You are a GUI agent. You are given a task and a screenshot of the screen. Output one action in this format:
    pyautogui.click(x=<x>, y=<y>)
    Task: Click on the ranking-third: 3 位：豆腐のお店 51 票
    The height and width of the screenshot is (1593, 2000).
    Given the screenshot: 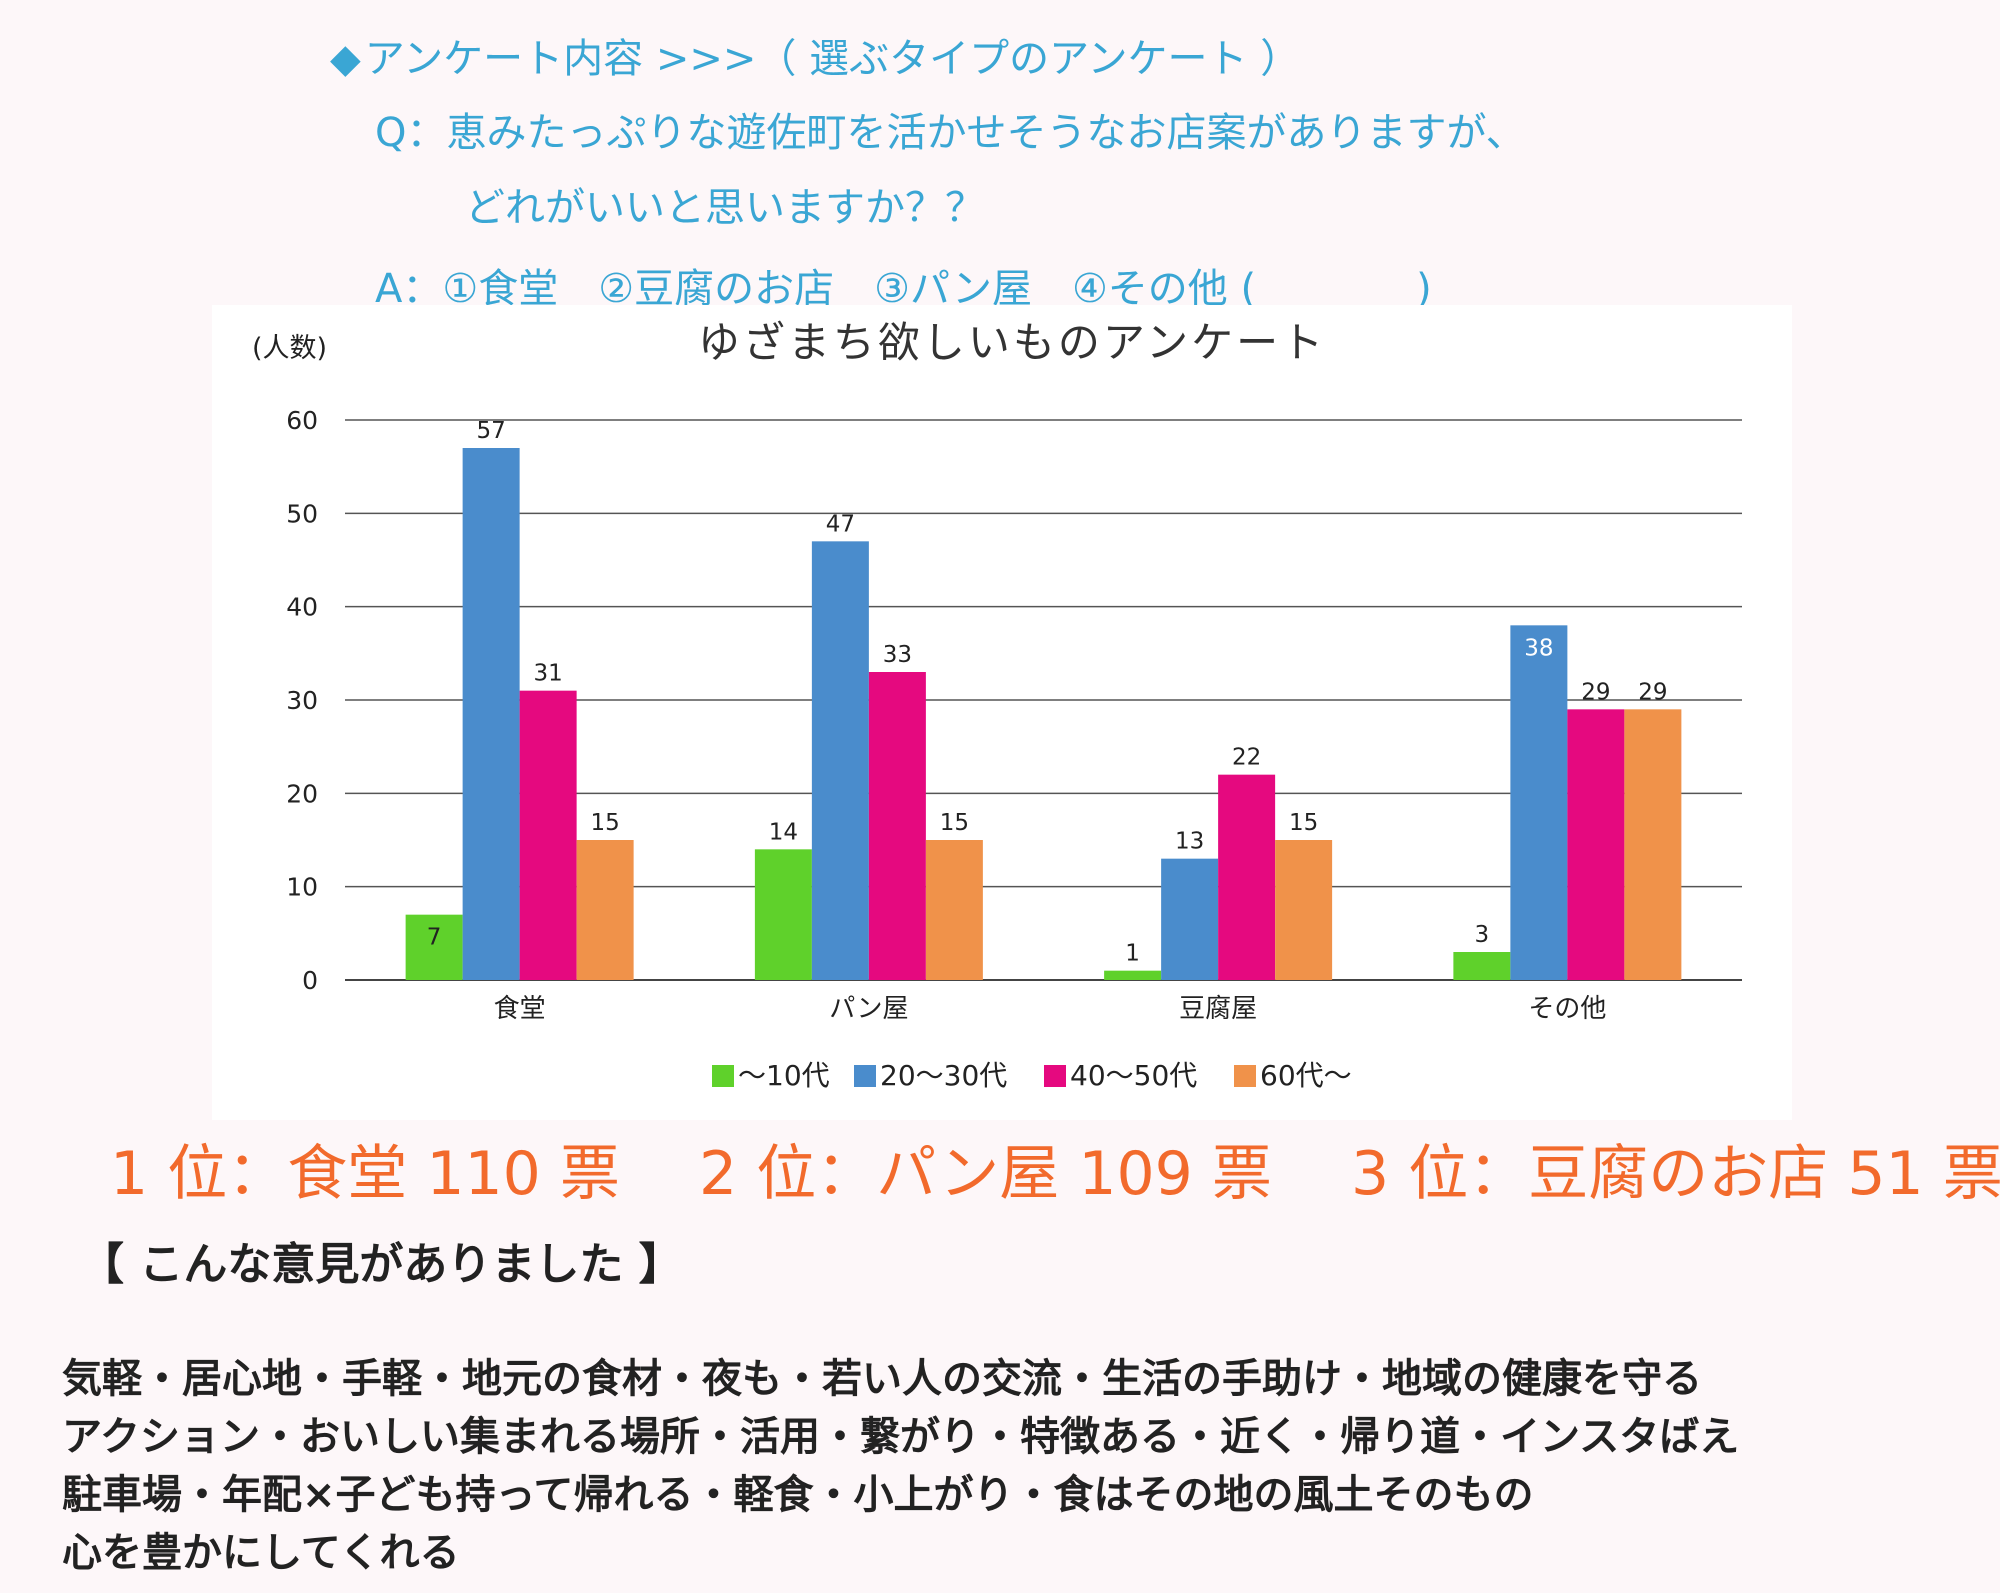 What is the action you would take?
    pyautogui.click(x=1675, y=1174)
    